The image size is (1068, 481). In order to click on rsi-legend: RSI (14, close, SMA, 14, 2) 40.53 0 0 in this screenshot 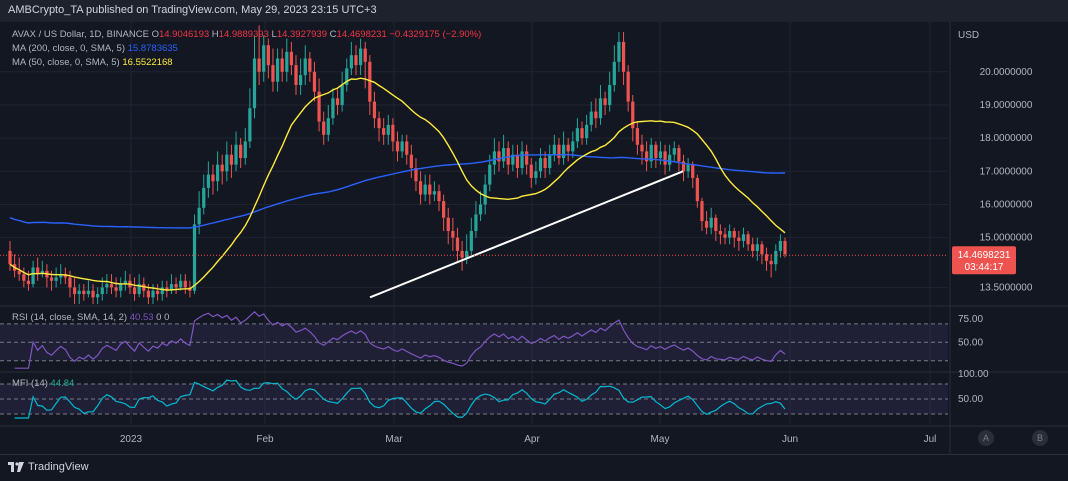, I will do `click(90, 317)`.